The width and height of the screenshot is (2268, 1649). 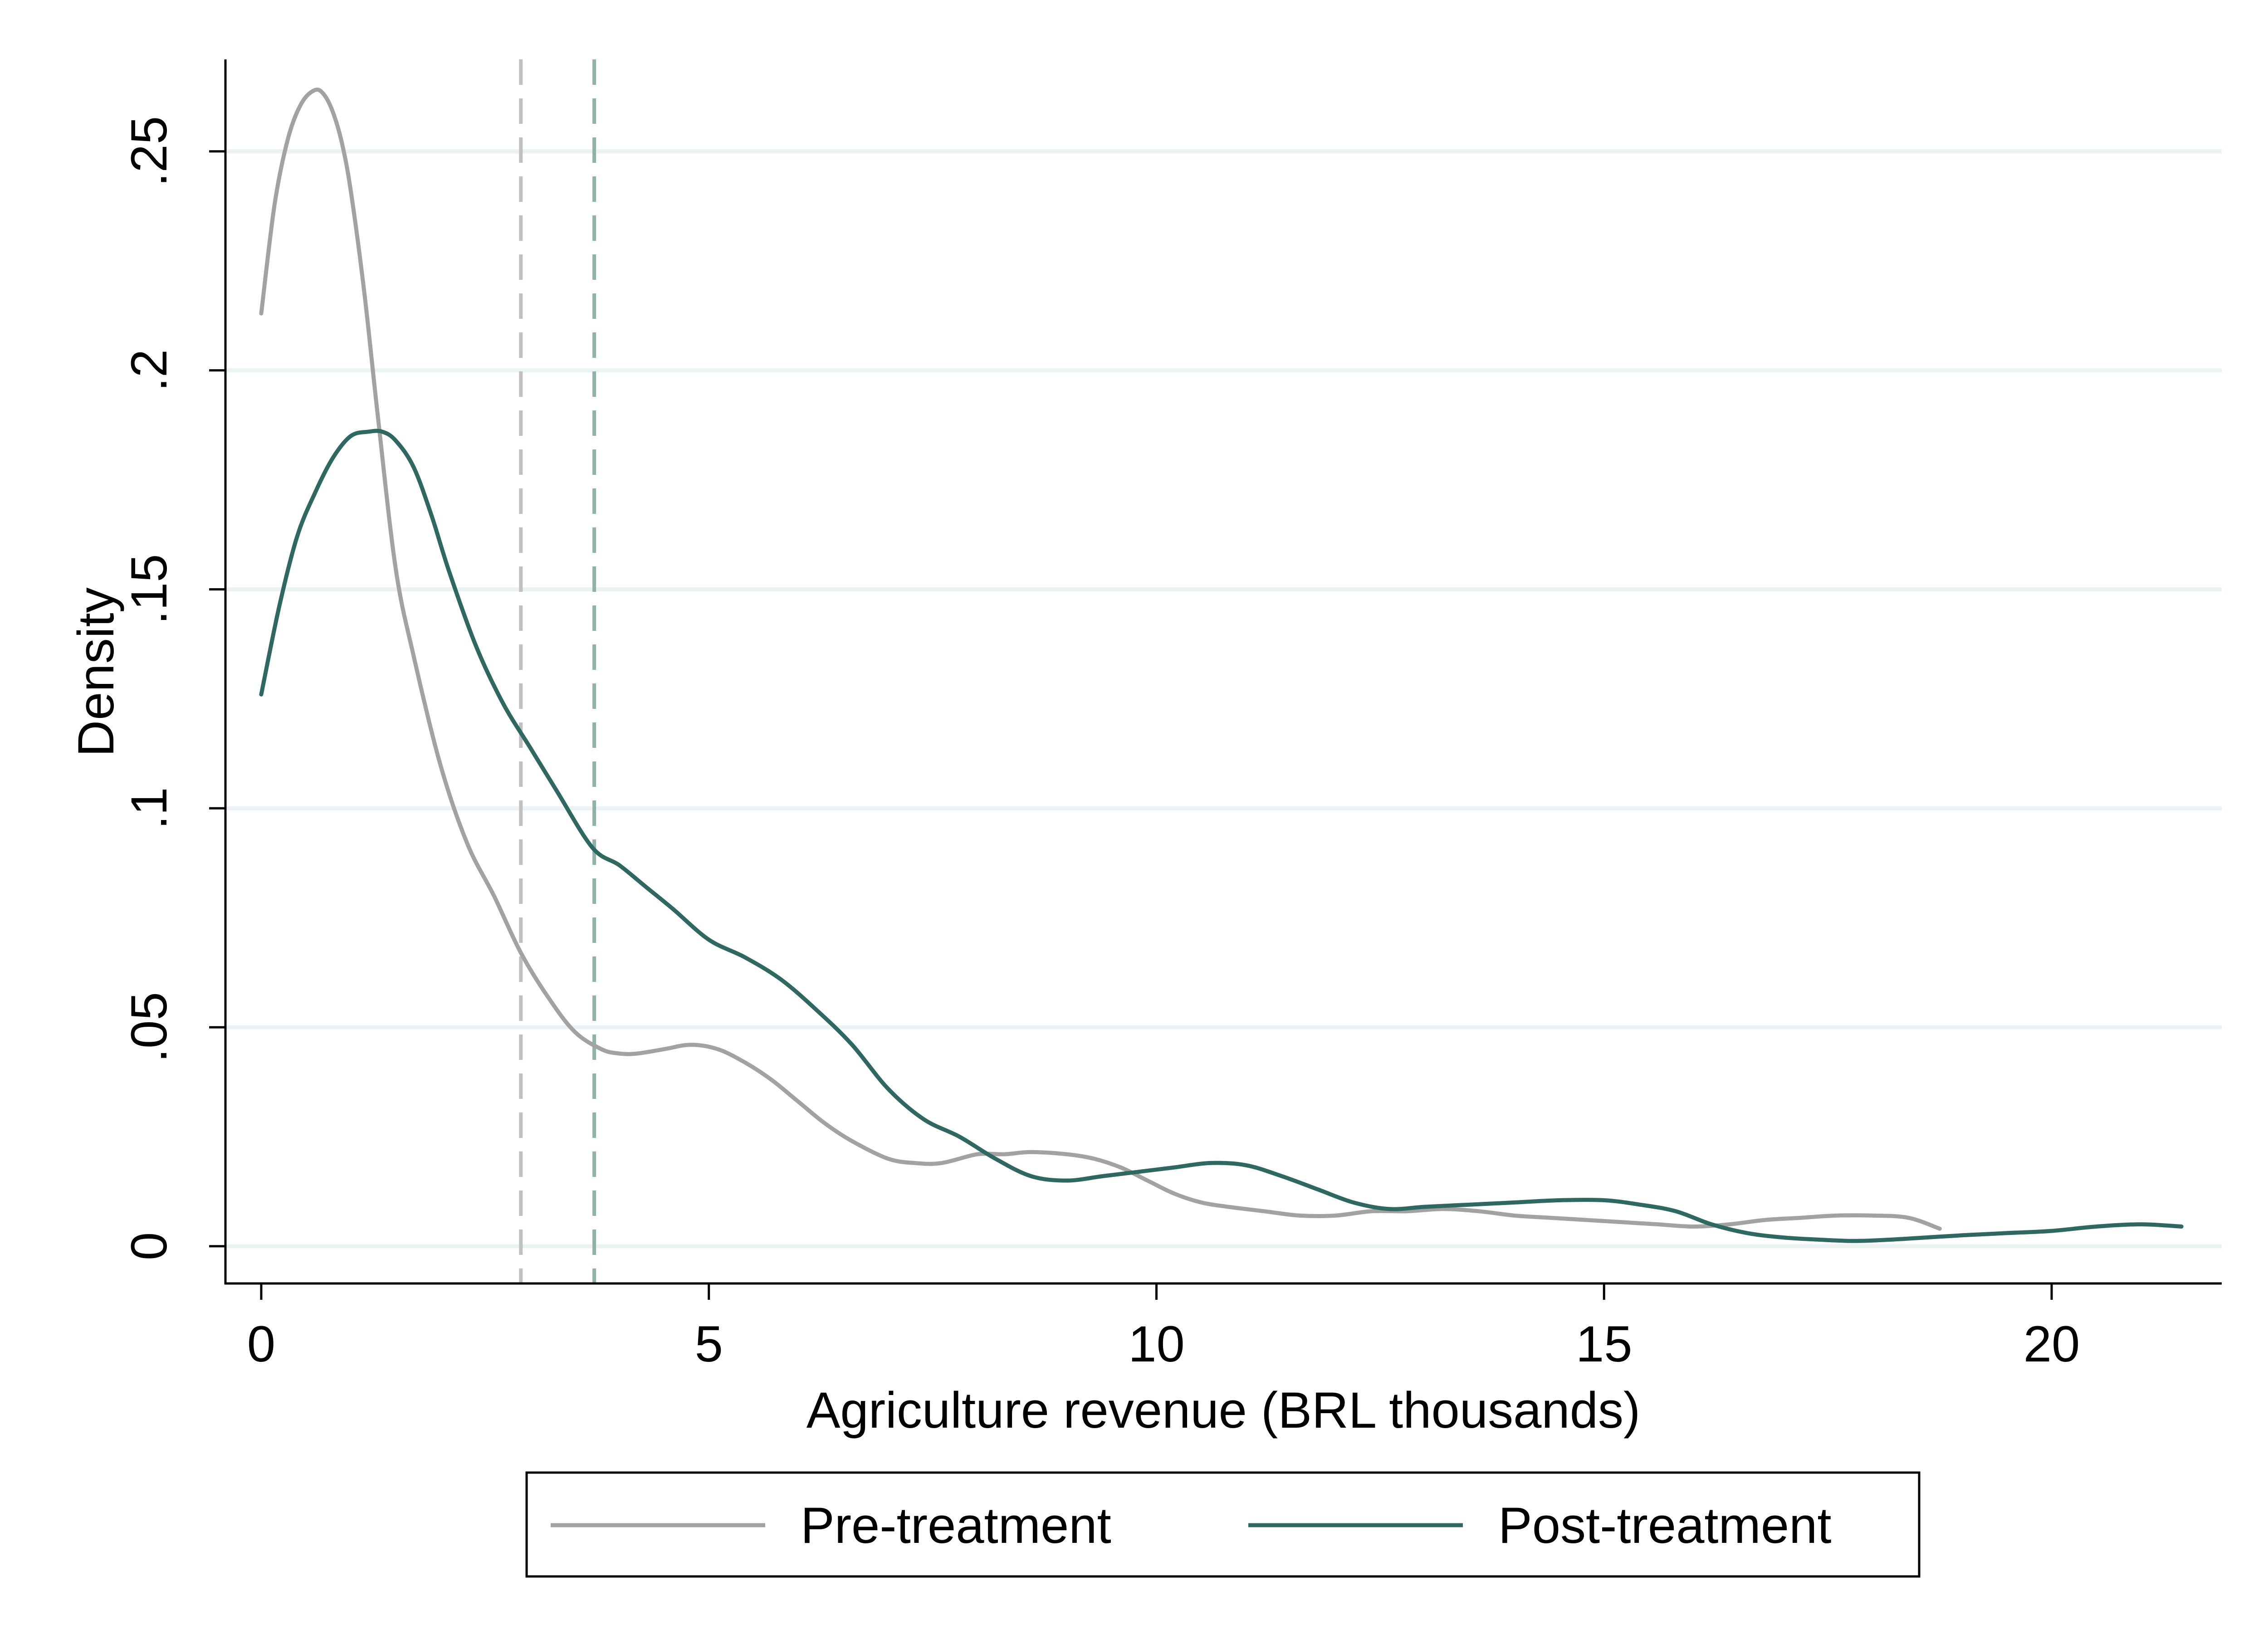 I want to click on x-axis-title: Agriculture revenue (BRL thousands), so click(x=1224, y=1411).